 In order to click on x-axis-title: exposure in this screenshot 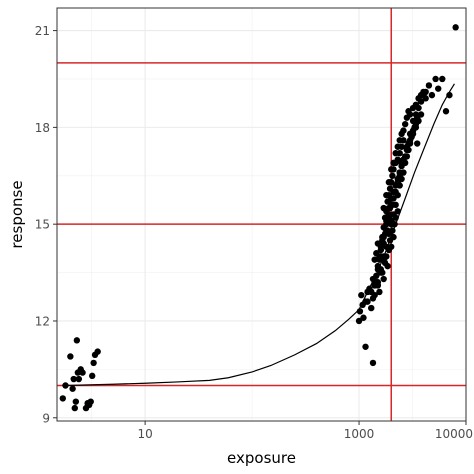, I will do `click(261, 458)`.